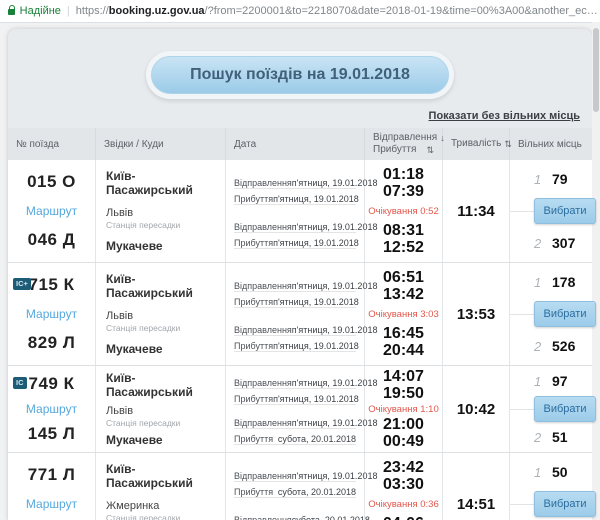 This screenshot has width=600, height=520. I want to click on sort-icon-departure: ↓, so click(442, 138).